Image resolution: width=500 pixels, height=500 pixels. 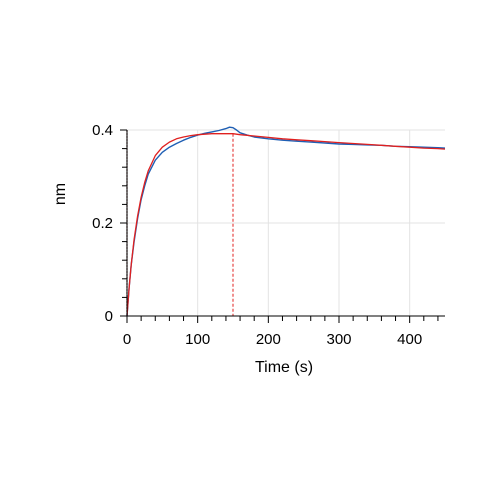 I want to click on x-axis-title: Time (s), so click(x=284, y=367).